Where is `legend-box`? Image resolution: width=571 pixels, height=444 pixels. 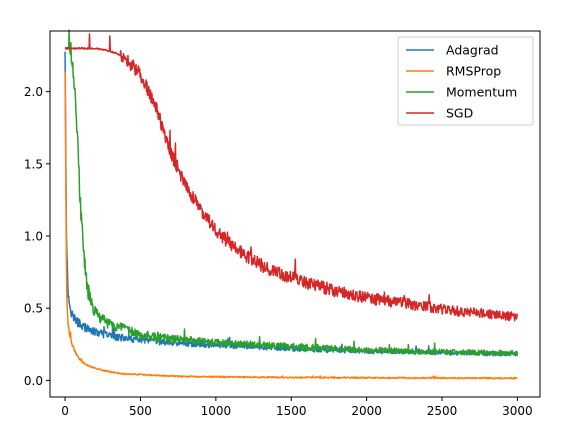 legend-box is located at coordinates (465, 81).